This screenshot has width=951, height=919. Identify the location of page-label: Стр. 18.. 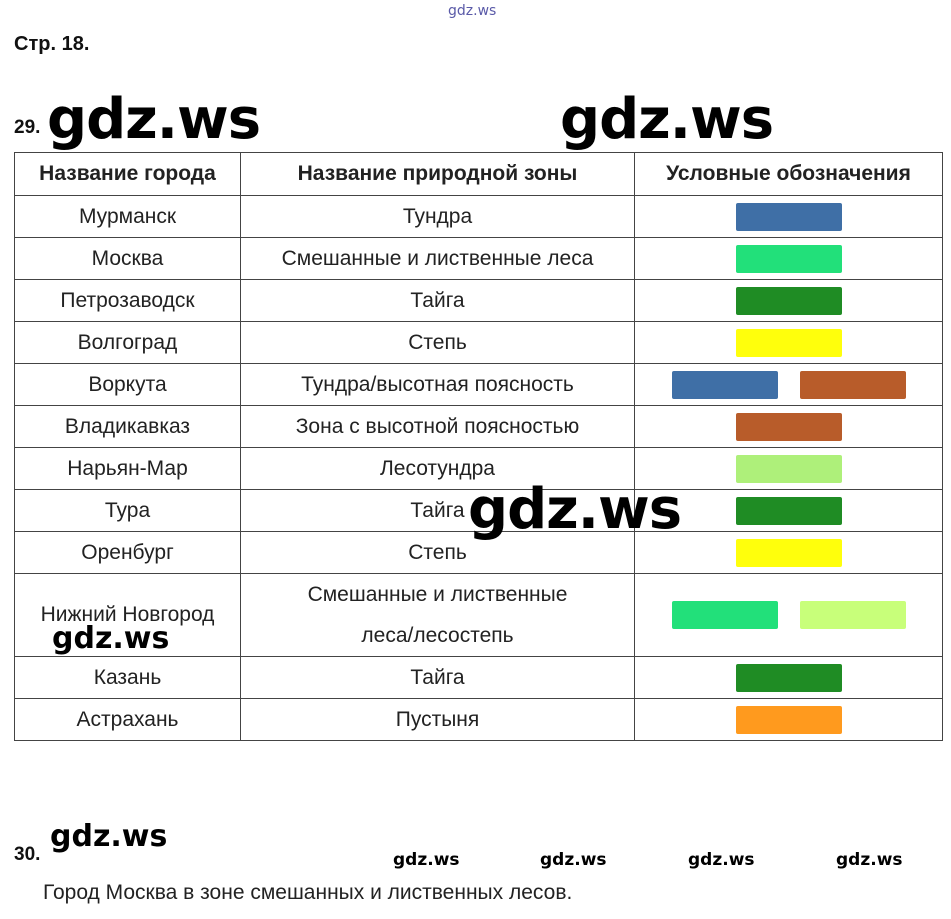
(52, 44).